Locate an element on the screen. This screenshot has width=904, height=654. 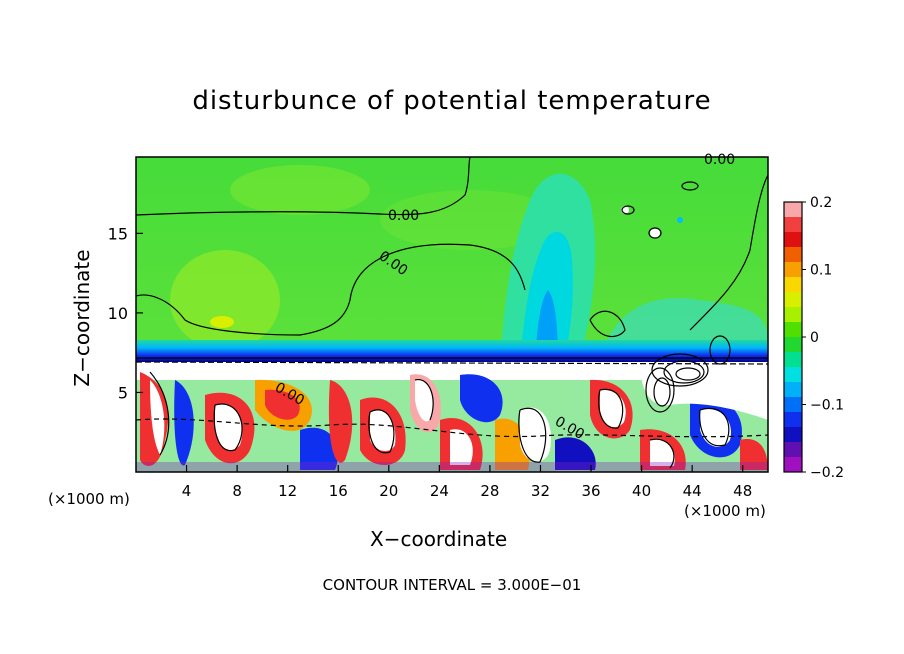
chart-title: disturbunce of potential temperature is located at coordinates (452, 101).